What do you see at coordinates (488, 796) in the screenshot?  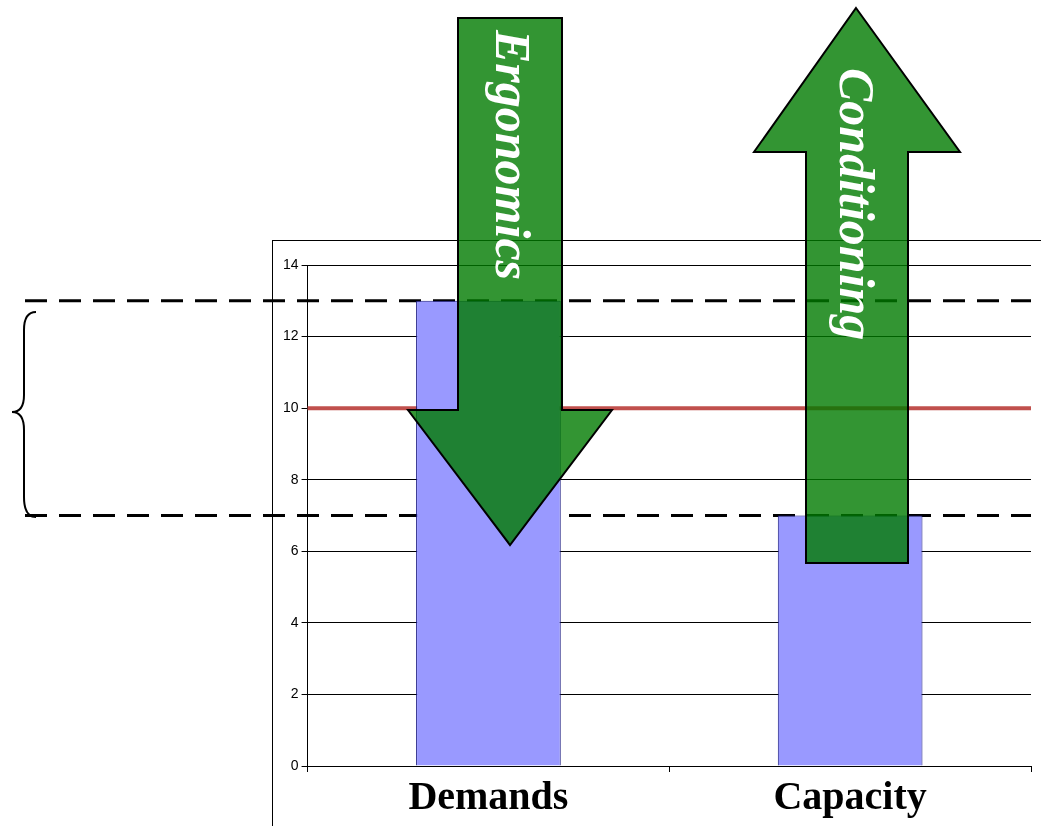 I see `x-tick-label: Demands` at bounding box center [488, 796].